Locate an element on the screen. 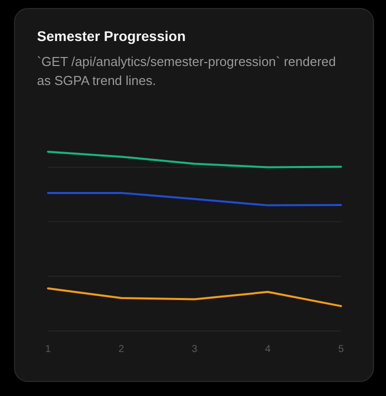  chart-title: Semester Progression is located at coordinates (111, 36).